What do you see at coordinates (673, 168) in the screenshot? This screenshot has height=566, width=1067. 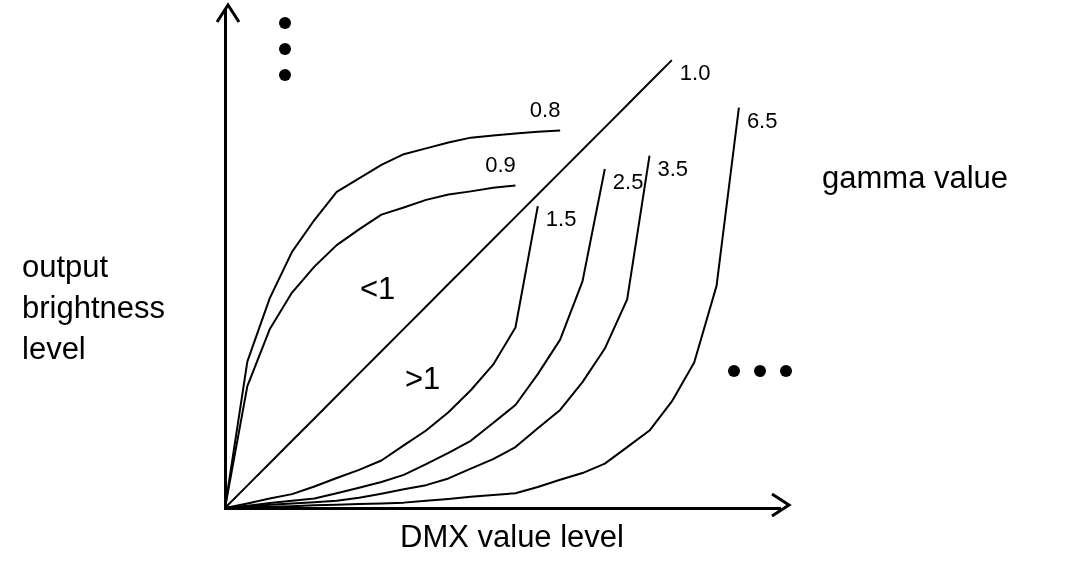 I see `series-label: 3.5` at bounding box center [673, 168].